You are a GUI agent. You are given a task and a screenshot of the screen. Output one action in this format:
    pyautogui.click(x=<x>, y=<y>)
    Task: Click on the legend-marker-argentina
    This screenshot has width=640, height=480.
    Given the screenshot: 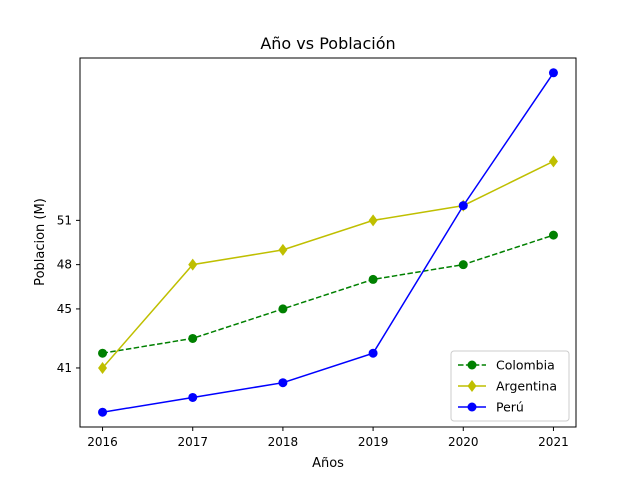 What is the action you would take?
    pyautogui.click(x=472, y=386)
    